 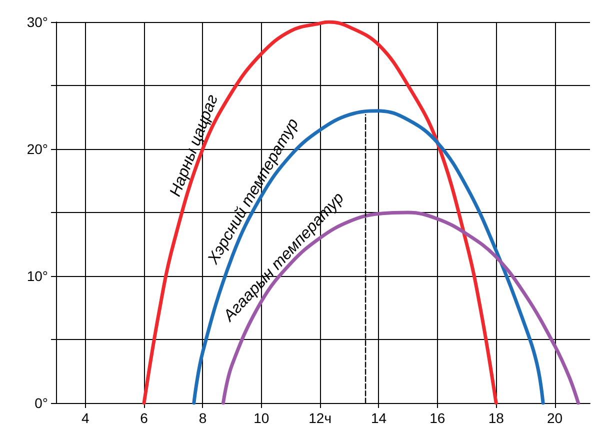 I want to click on x-tick-label: 12ч, so click(x=320, y=418).